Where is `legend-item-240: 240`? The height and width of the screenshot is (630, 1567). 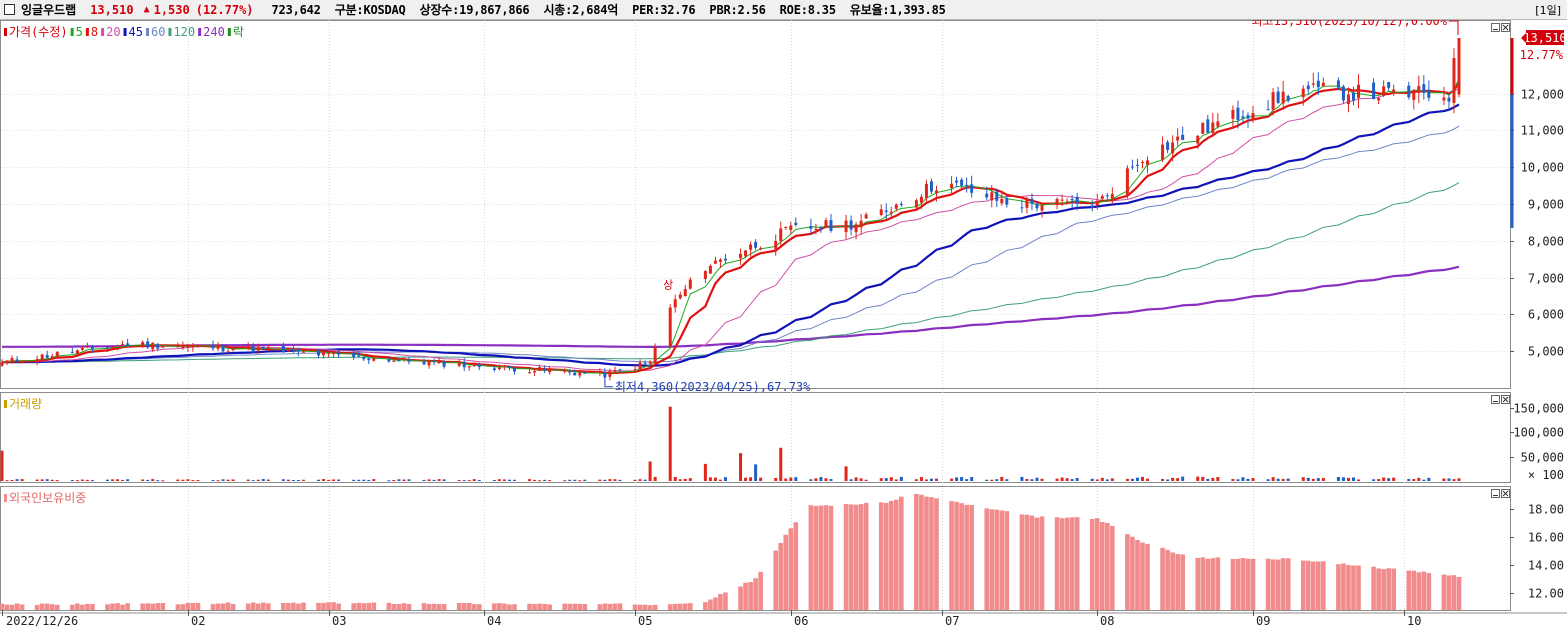 legend-item-240: 240 is located at coordinates (214, 32).